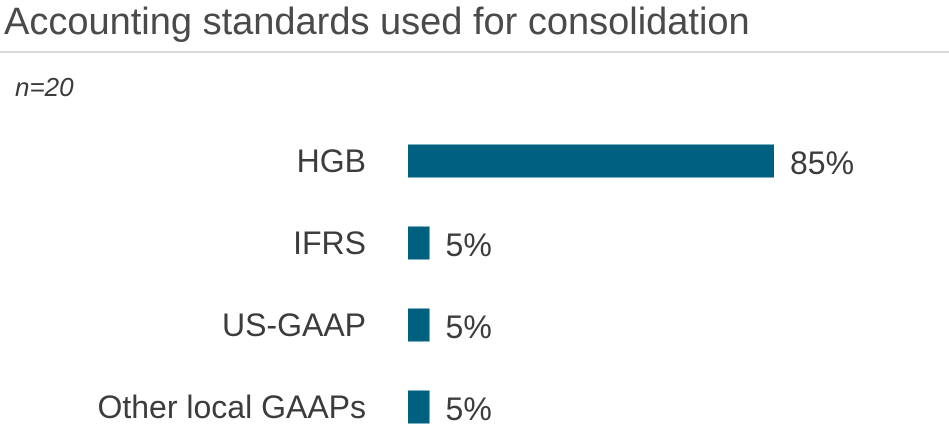  Describe the element at coordinates (469, 245) in the screenshot. I see `value-label-ifrs: 5%` at that location.